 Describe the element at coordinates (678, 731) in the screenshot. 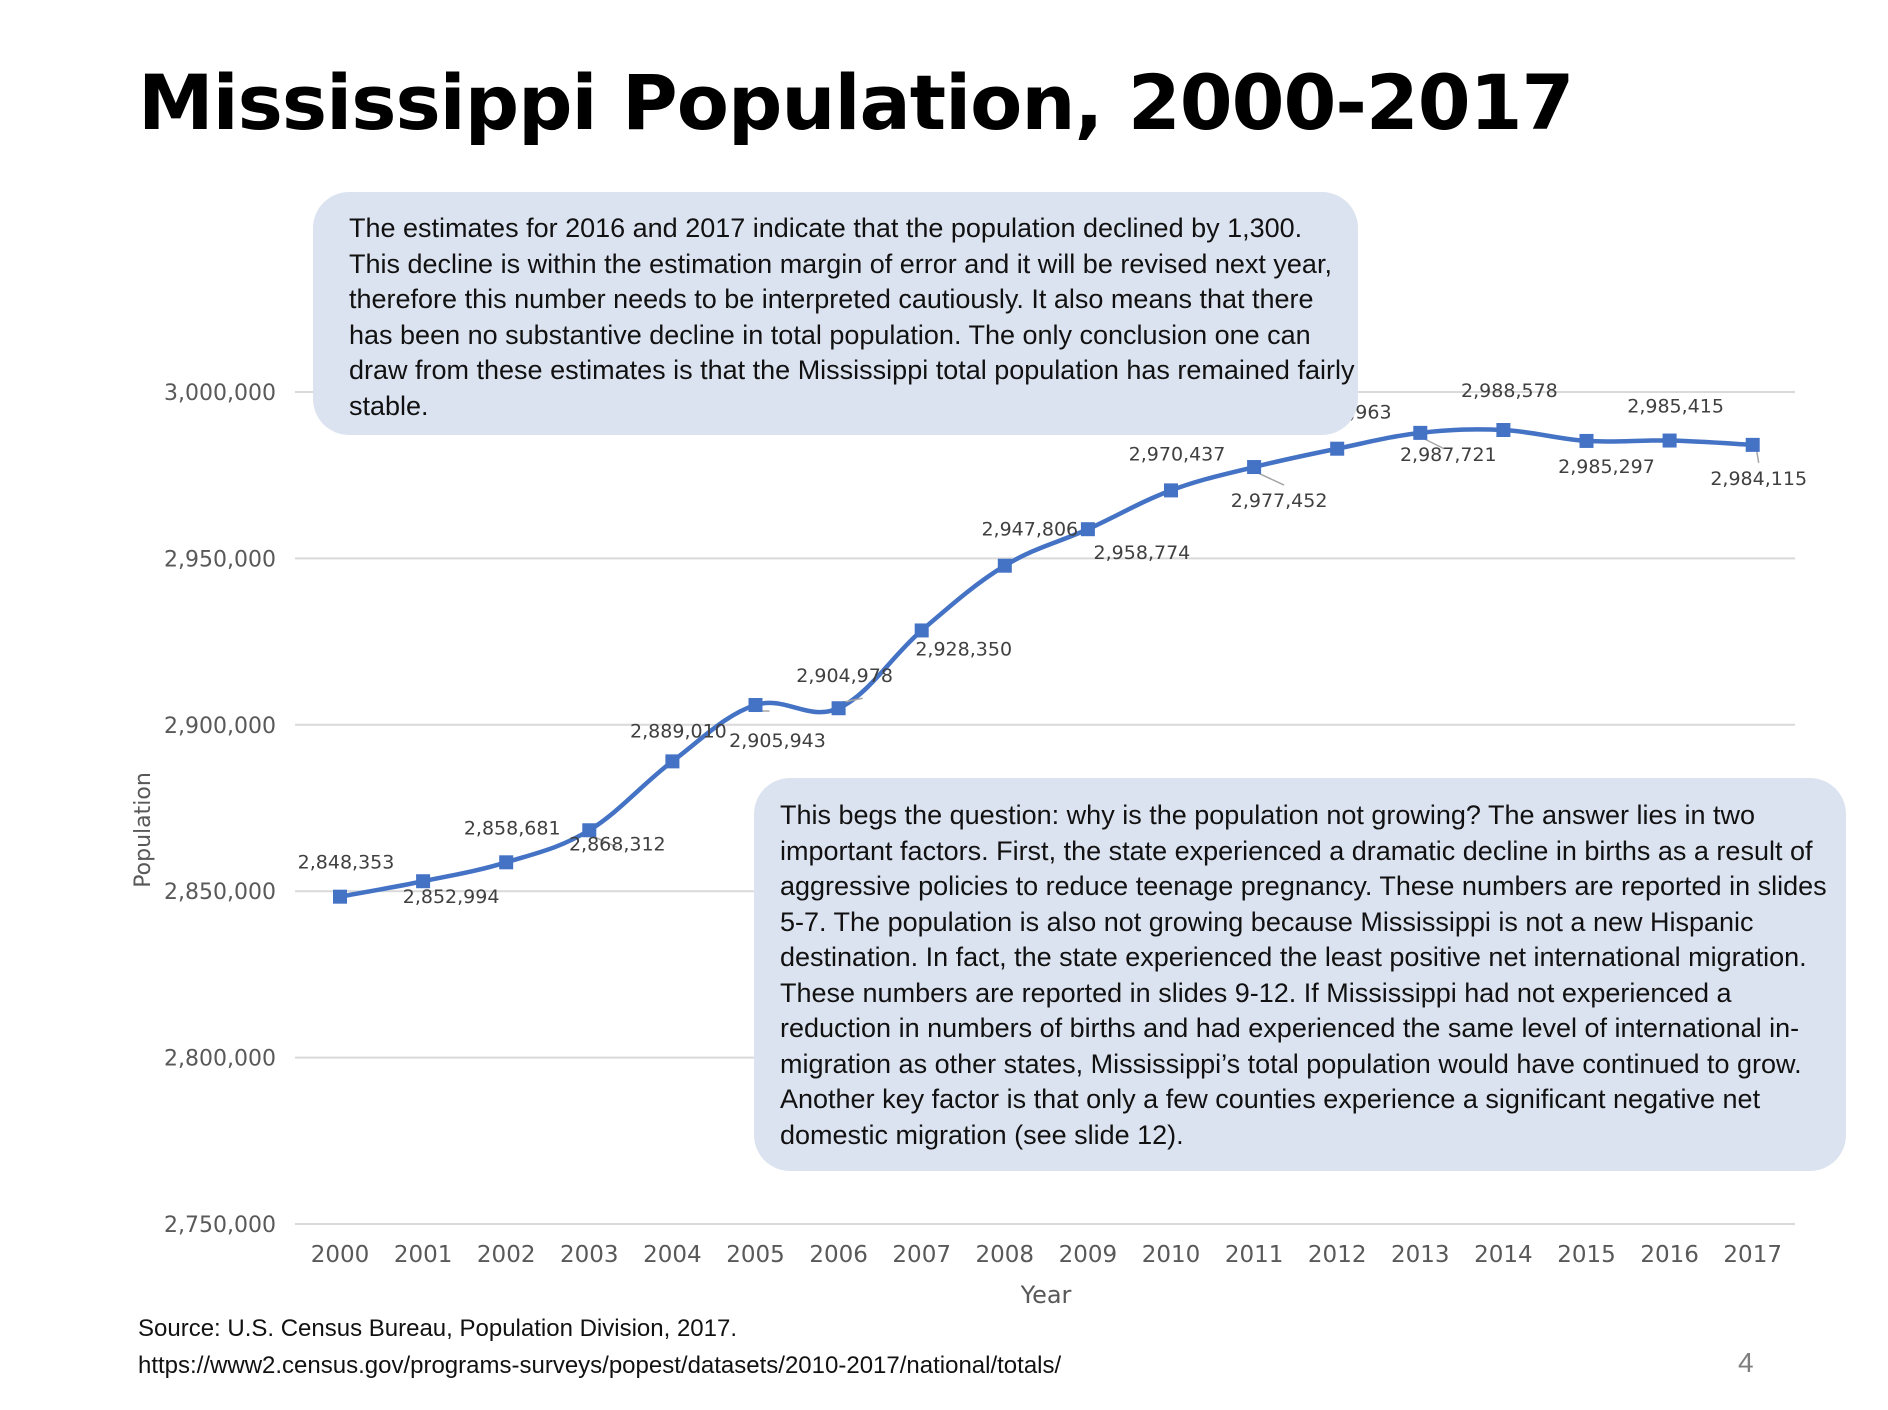

I see `data-label: 2,889,010` at that location.